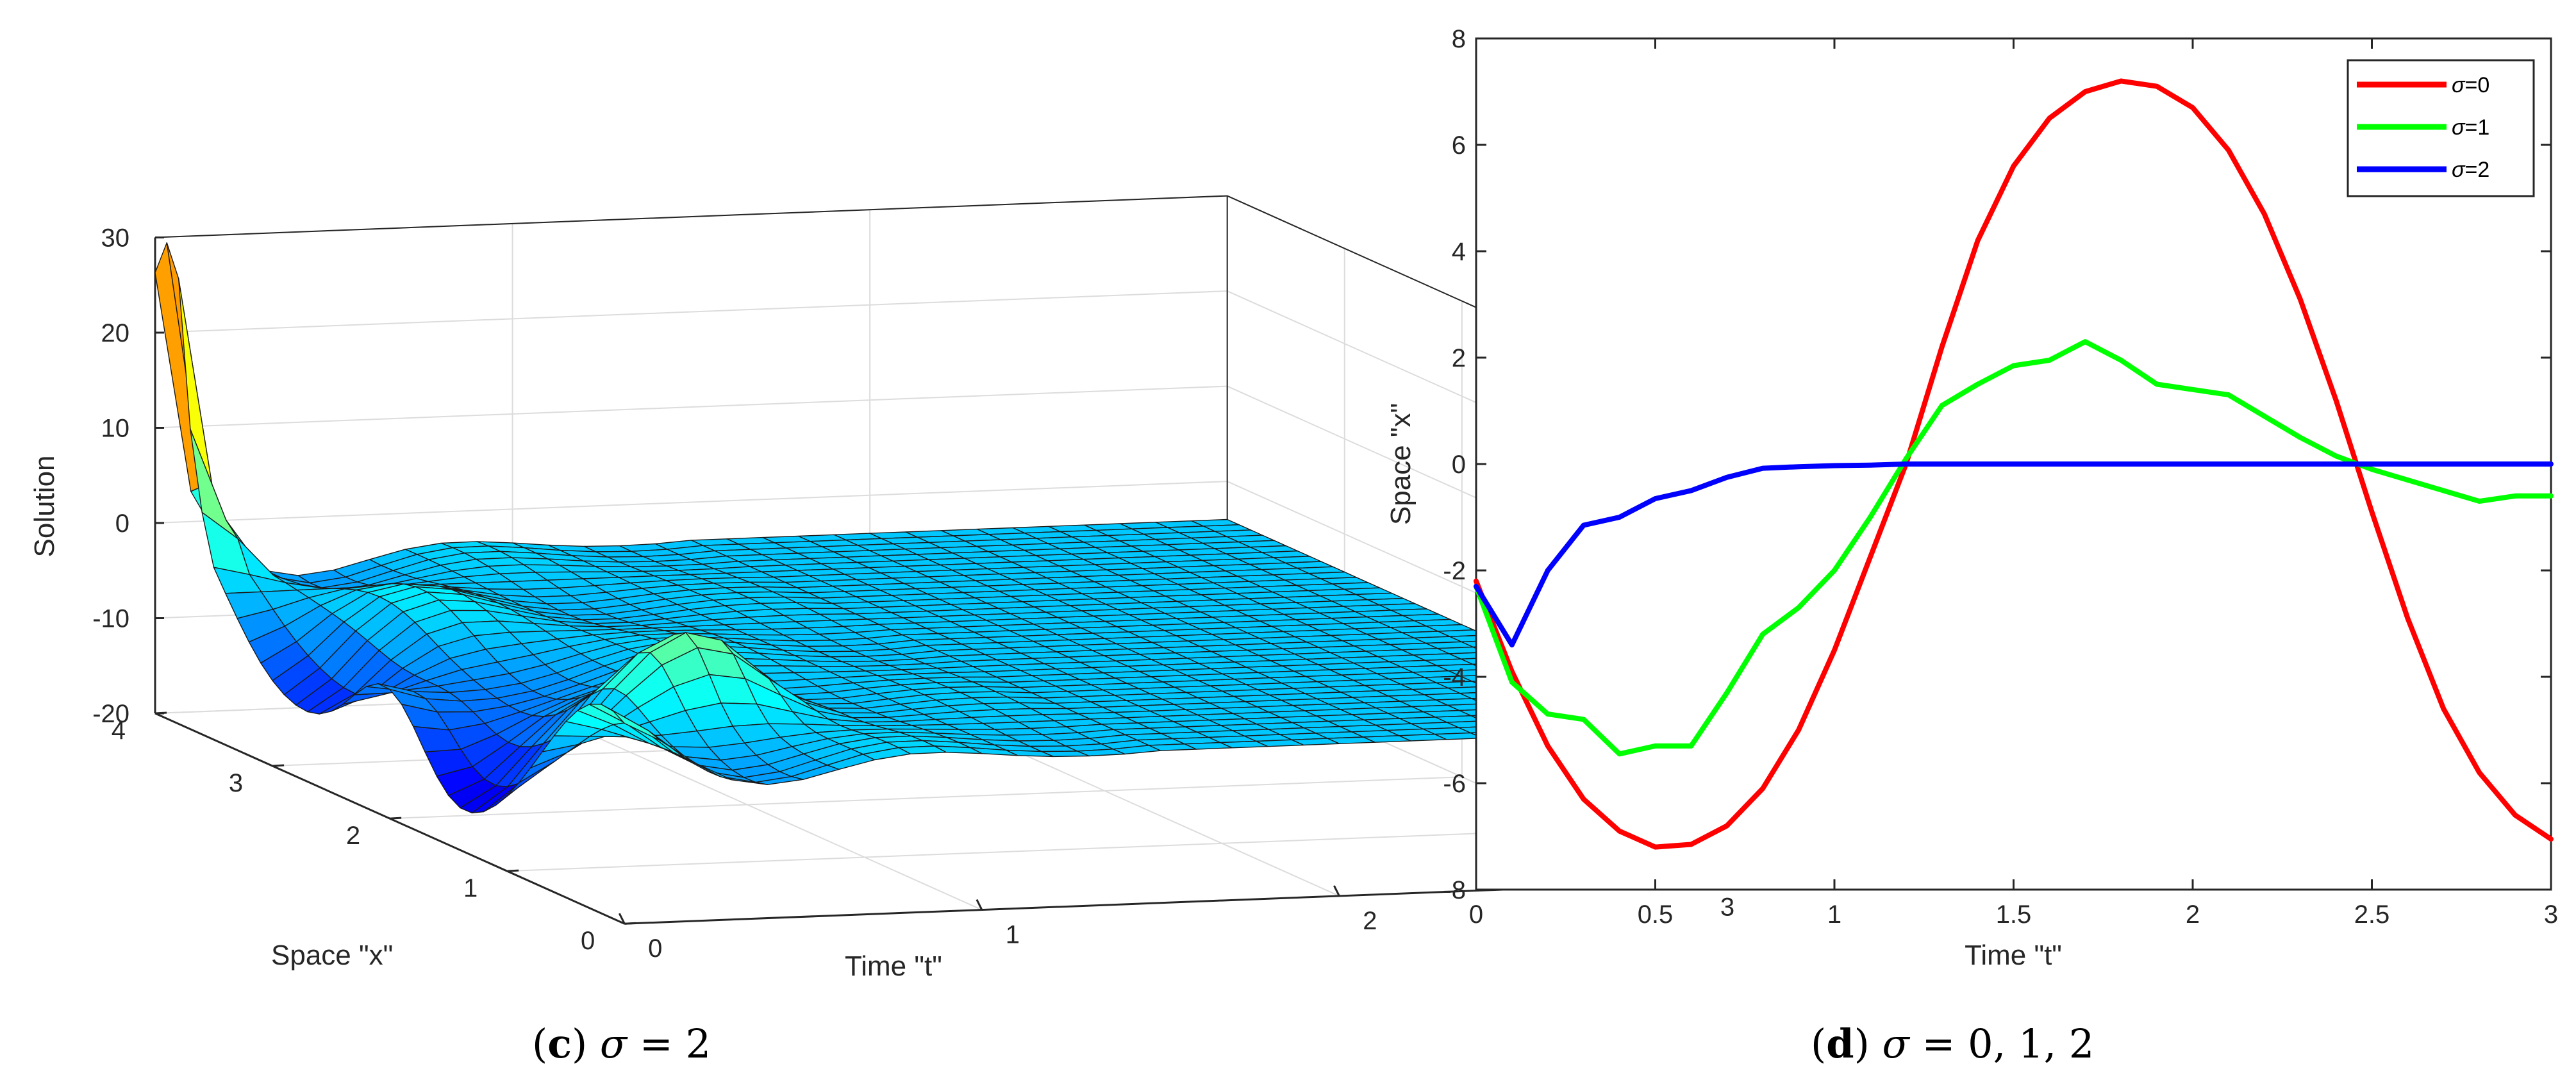  What do you see at coordinates (1401, 464) in the screenshot?
I see `line-y-axis-label: Space "x"` at bounding box center [1401, 464].